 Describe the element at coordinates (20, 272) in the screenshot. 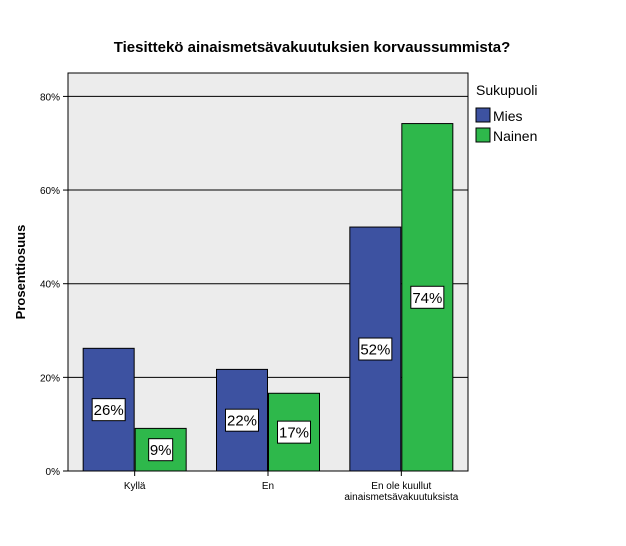

I see `y-axis-label: Prosenttiosuus` at that location.